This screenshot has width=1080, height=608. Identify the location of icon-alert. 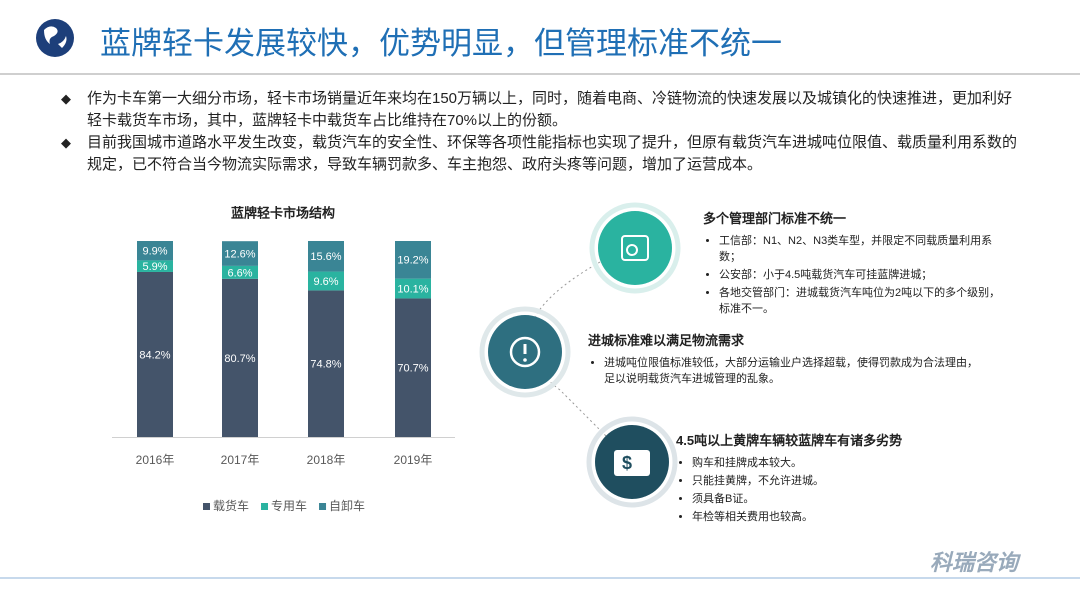
(525, 352).